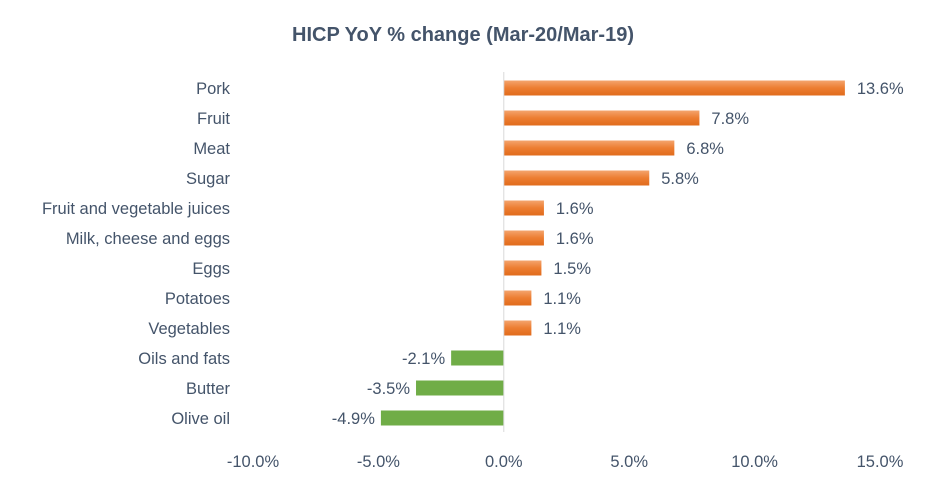 This screenshot has height=485, width=926. I want to click on category-label: Sugar, so click(208, 179).